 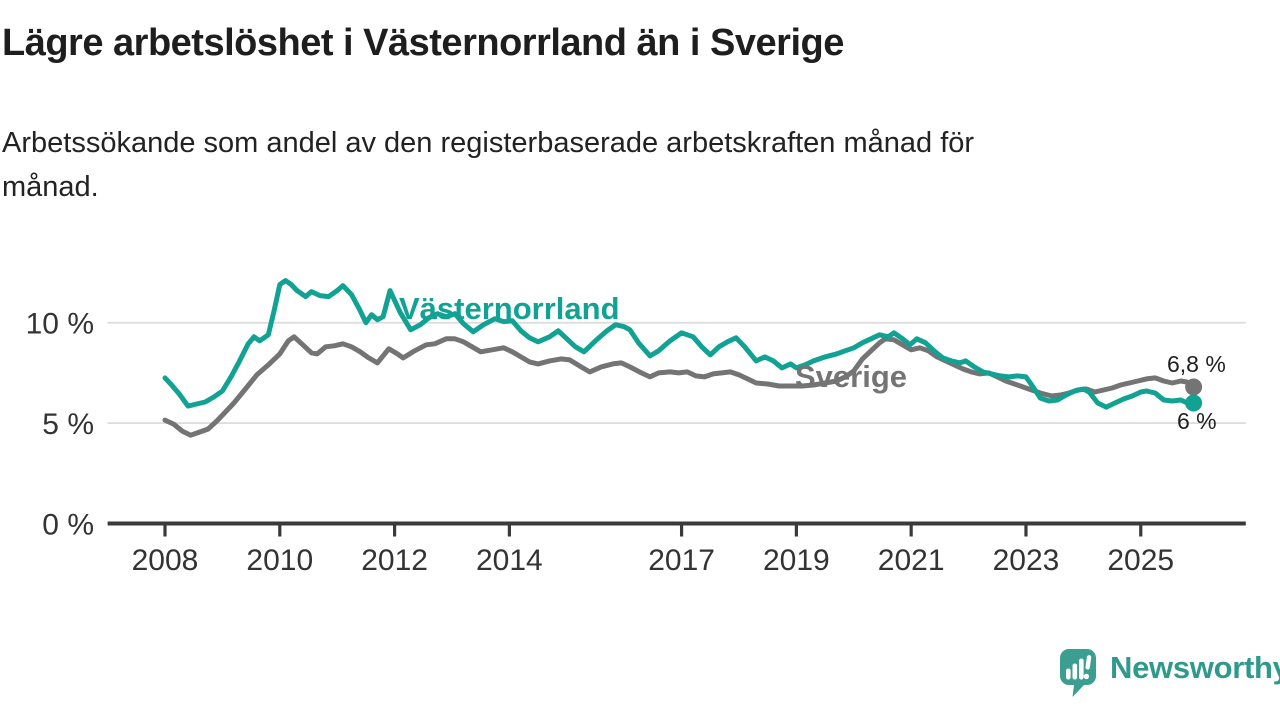 What do you see at coordinates (50, 187) in the screenshot?
I see `subtitle-line-2: månad.` at bounding box center [50, 187].